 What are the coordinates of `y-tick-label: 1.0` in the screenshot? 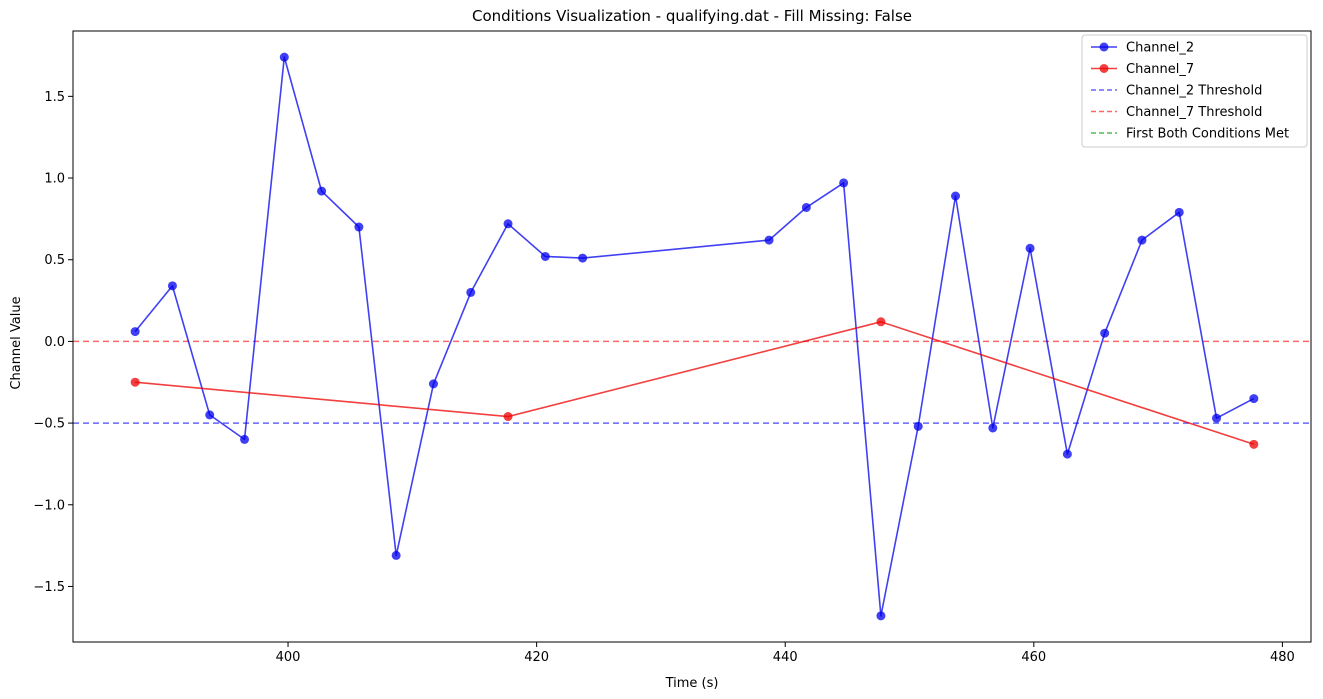 It's located at (54, 179).